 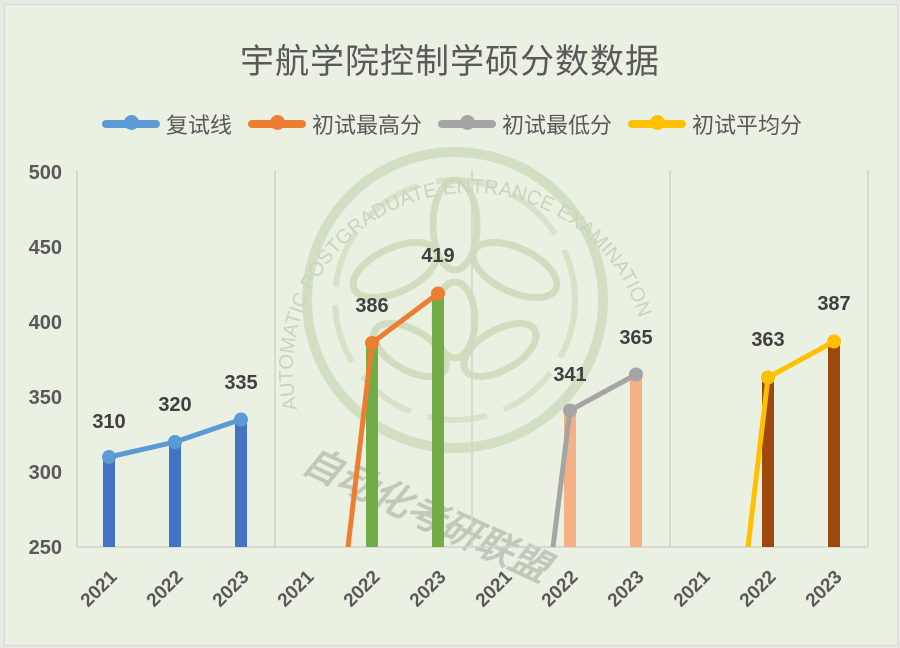 I want to click on data-label: 310, so click(x=108, y=422).